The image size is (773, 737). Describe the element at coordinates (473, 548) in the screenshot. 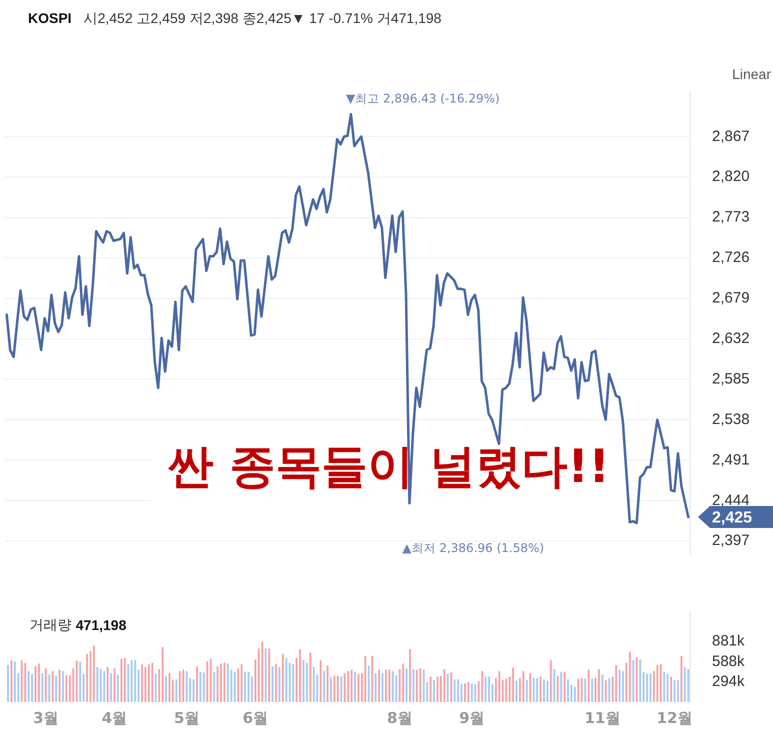

I see `annotation: ▲최저 2,386.96 (1.58%)` at that location.